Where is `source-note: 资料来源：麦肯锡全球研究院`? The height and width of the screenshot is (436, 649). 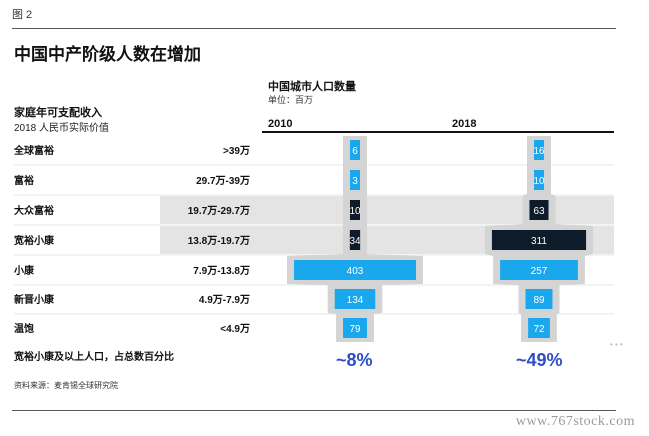
source-note: 资料来源：麦肯锡全球研究院 is located at coordinates (66, 385).